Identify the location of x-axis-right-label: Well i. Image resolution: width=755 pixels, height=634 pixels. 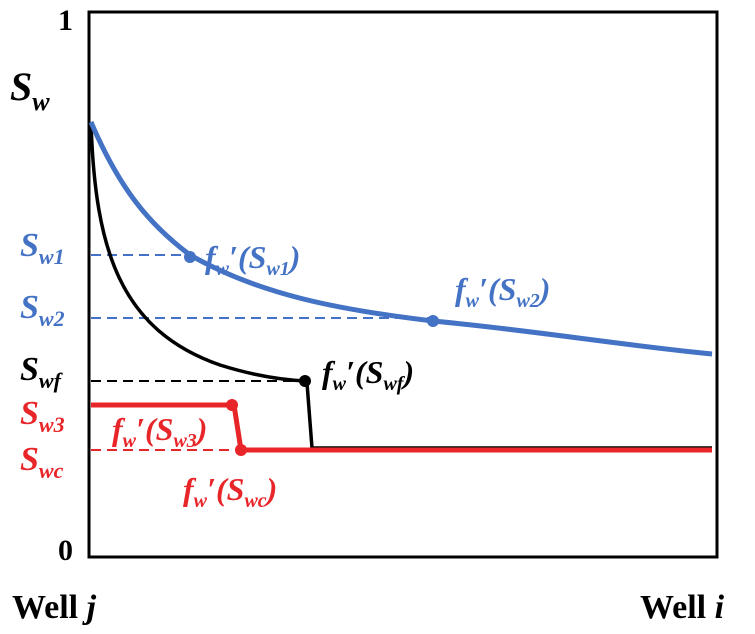
(682, 607).